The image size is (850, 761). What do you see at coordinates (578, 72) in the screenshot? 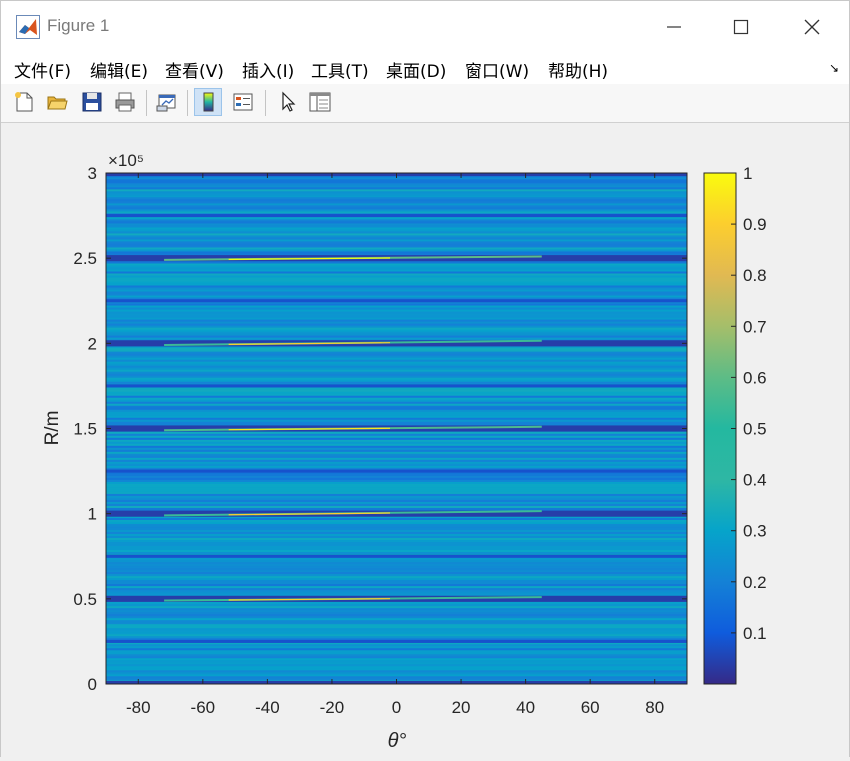
I see `menu-help: 帮助(H)` at bounding box center [578, 72].